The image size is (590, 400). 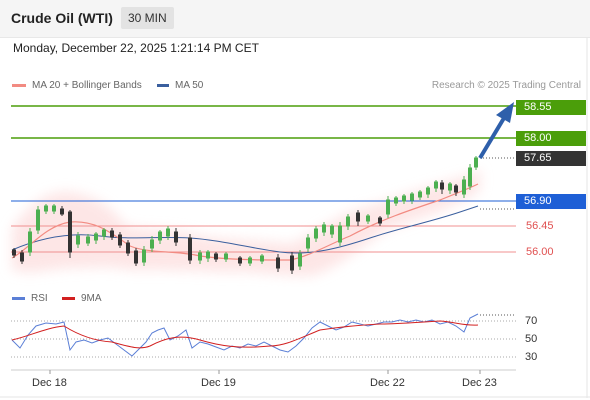 I want to click on instrument-title: Crude Oil (WTI), so click(x=62, y=18).